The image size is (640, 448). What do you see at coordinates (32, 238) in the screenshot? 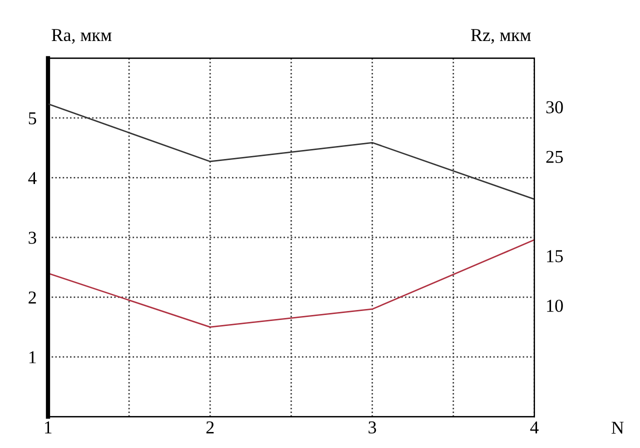
I see `y-tick-label: 3` at bounding box center [32, 238].